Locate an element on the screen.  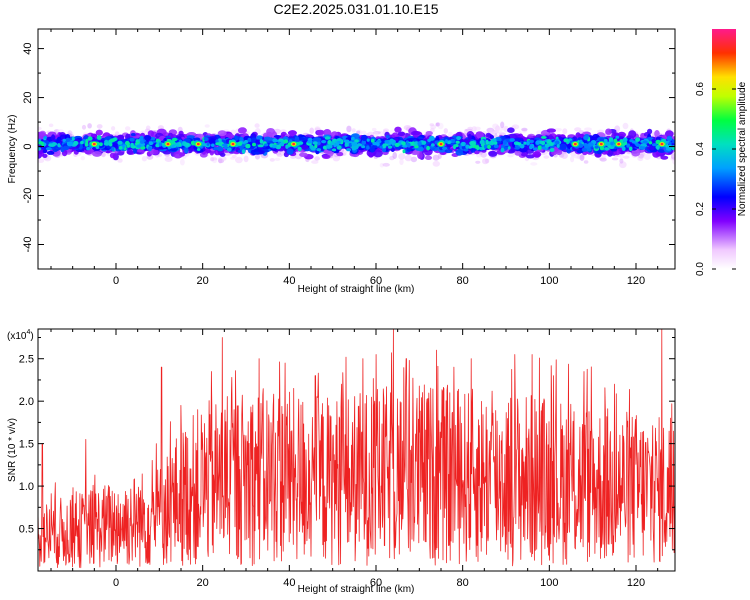
colorbar-tick-label: 0.2 is located at coordinates (700, 209).